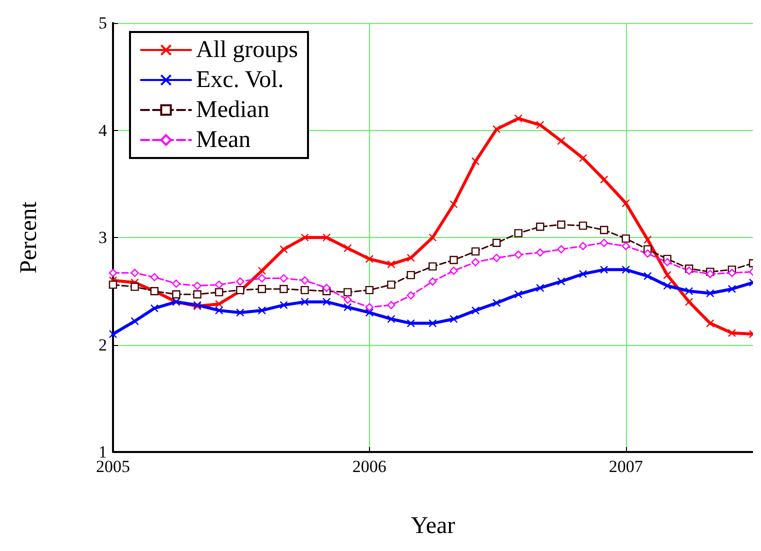 The width and height of the screenshot is (761, 551). I want to click on y-tick-label: 3, so click(102, 237).